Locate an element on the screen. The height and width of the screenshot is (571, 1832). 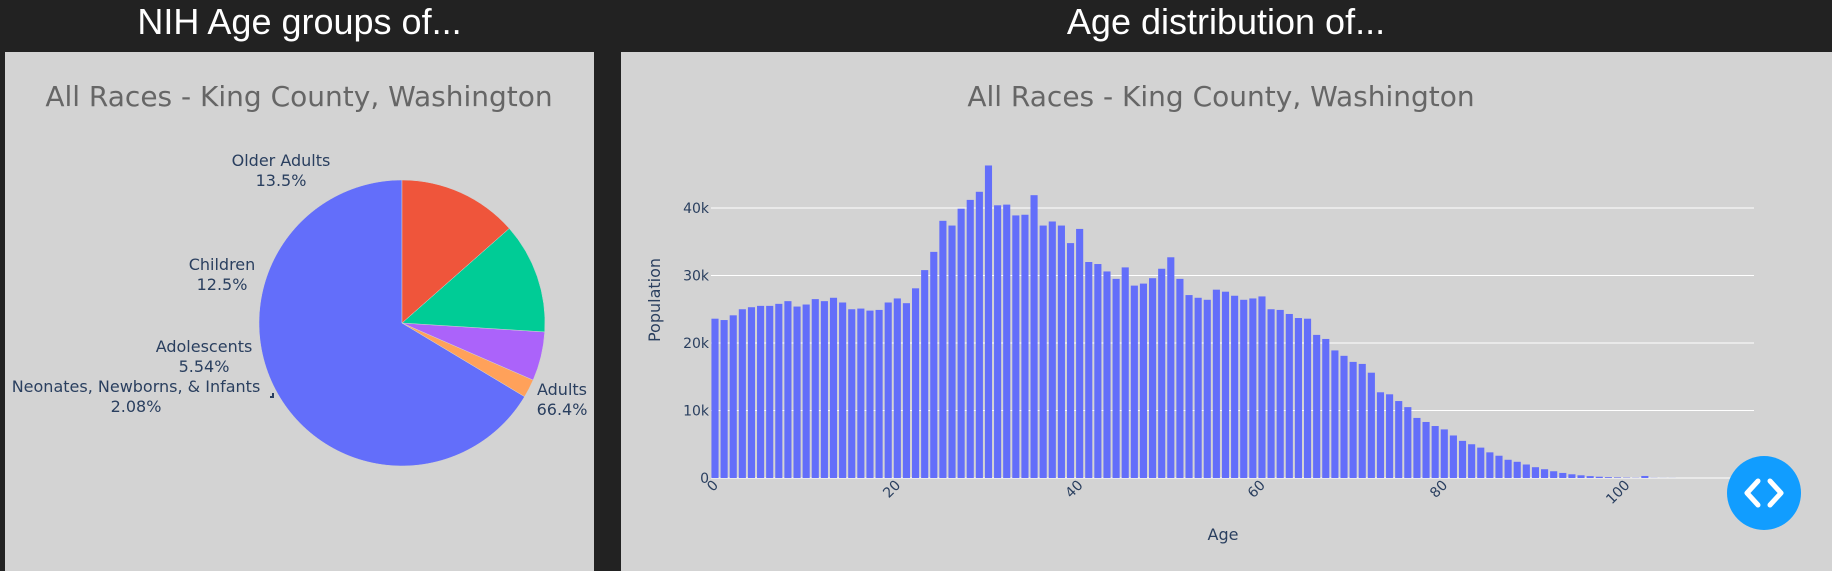
pie-slice-adults is located at coordinates (391, 323).